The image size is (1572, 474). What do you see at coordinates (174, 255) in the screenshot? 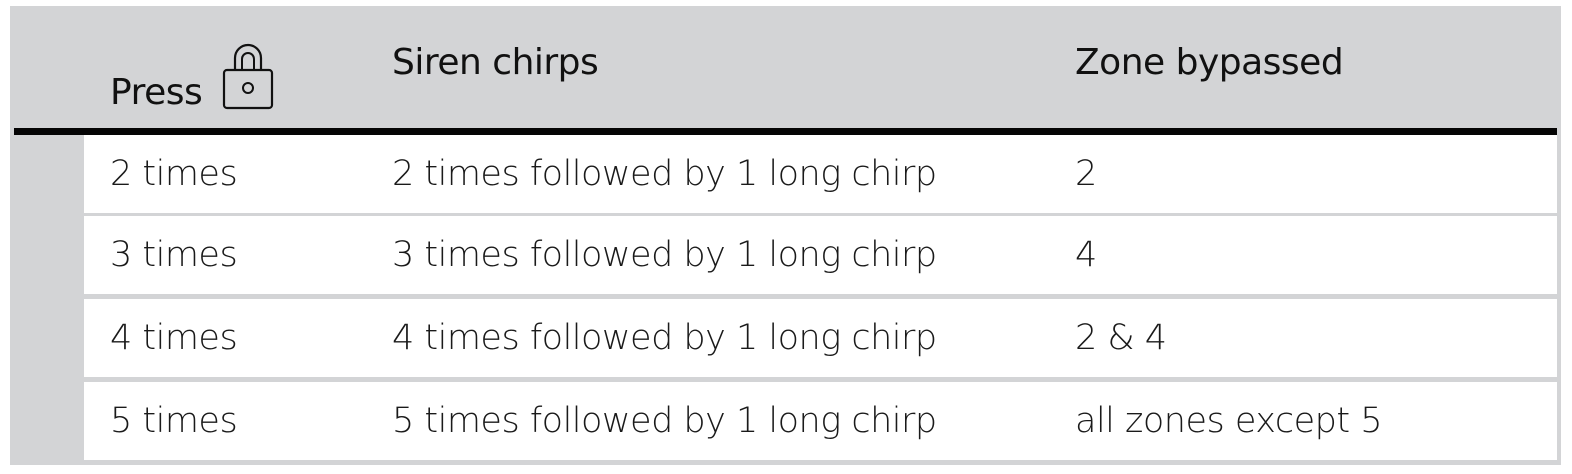
I see `press-count: 3 times` at bounding box center [174, 255].